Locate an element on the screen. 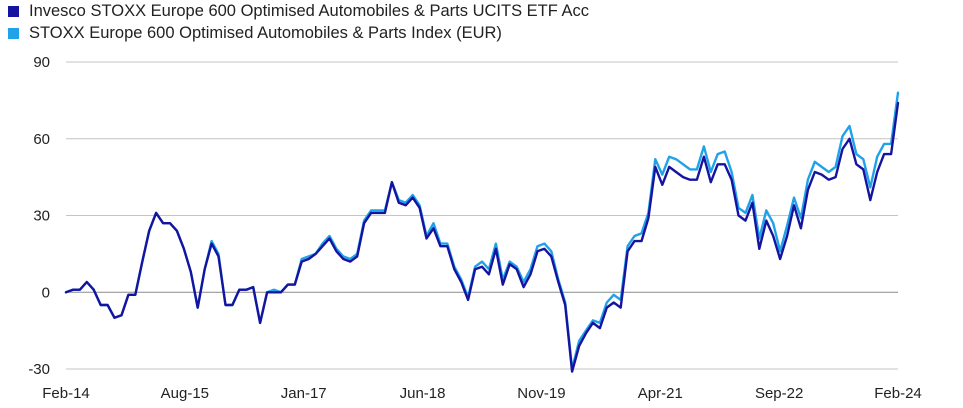 Image resolution: width=963 pixels, height=408 pixels. y-tick-label: 60 is located at coordinates (41, 139).